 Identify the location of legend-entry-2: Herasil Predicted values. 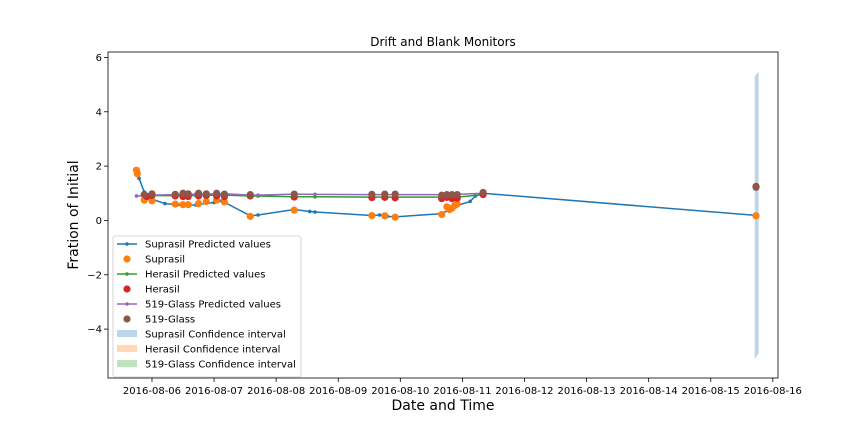
(191, 275).